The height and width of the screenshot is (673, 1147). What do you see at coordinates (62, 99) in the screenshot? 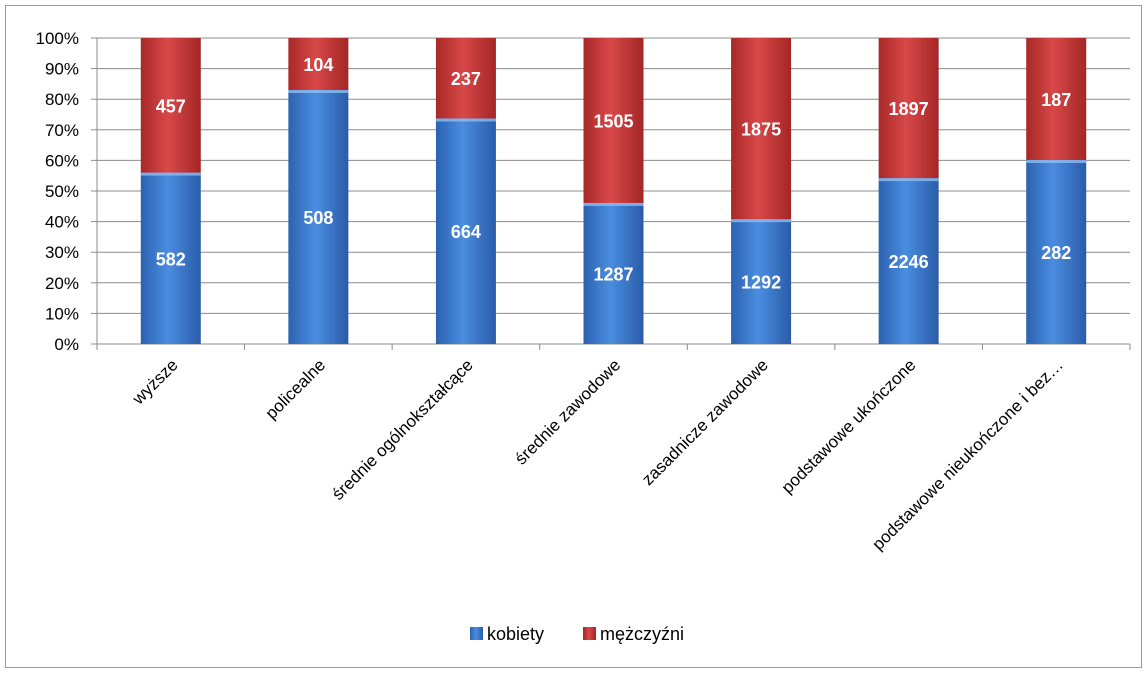
I see `y-tick-label: 80%` at bounding box center [62, 99].